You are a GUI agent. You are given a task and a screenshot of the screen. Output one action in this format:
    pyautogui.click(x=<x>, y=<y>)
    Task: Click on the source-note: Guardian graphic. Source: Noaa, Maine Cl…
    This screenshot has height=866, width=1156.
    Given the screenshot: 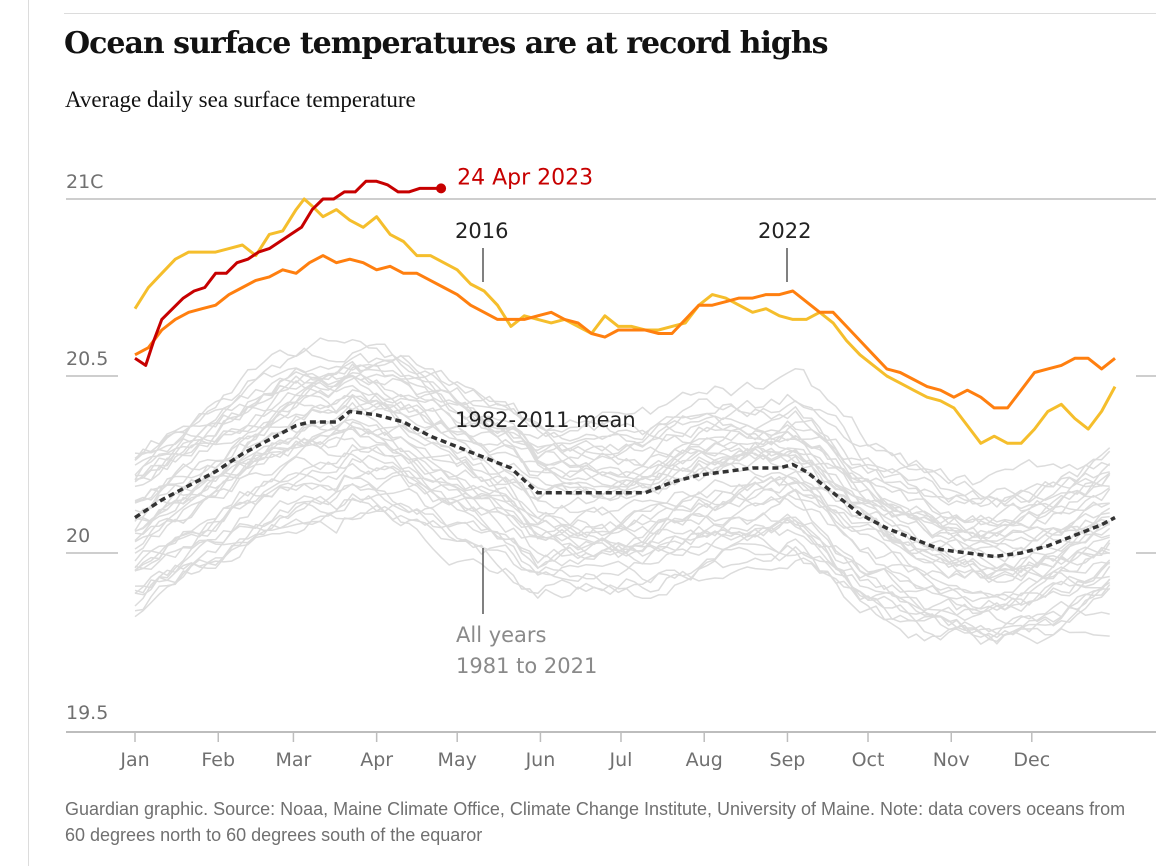 What is the action you would take?
    pyautogui.click(x=595, y=822)
    